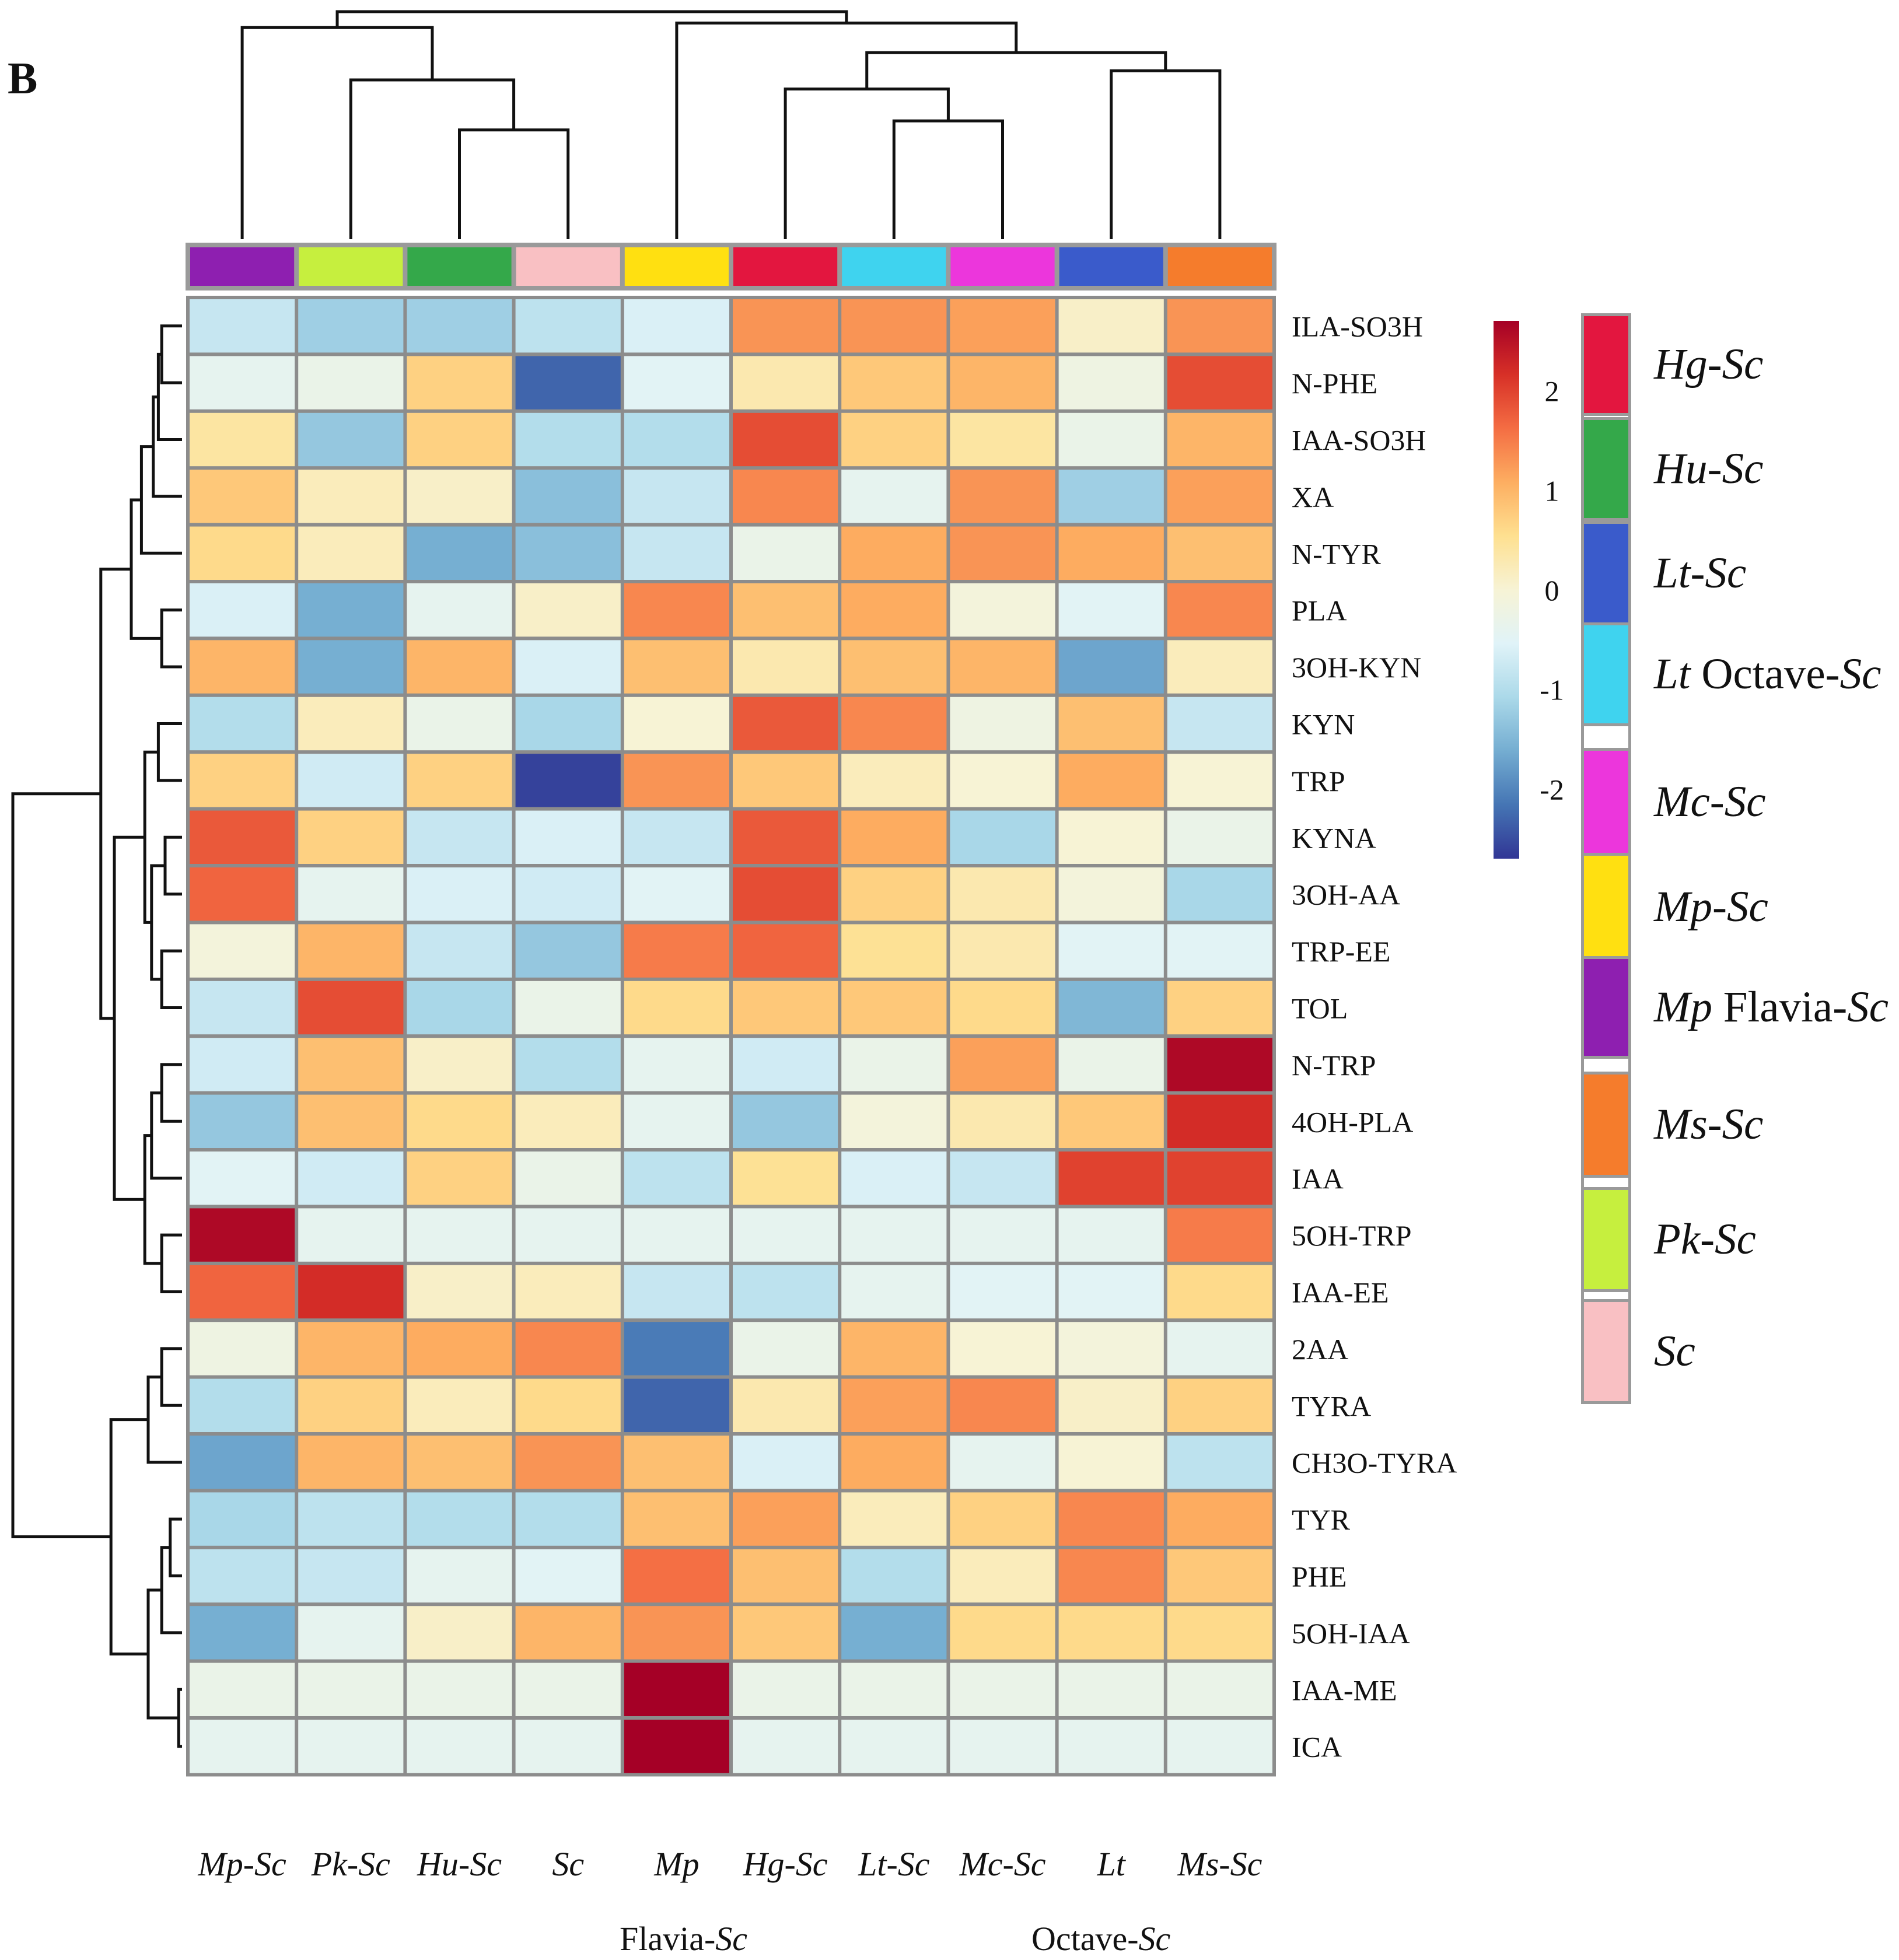 This screenshot has height=1960, width=1899. Describe the element at coordinates (568, 1864) in the screenshot. I see `column-label: Sc` at that location.